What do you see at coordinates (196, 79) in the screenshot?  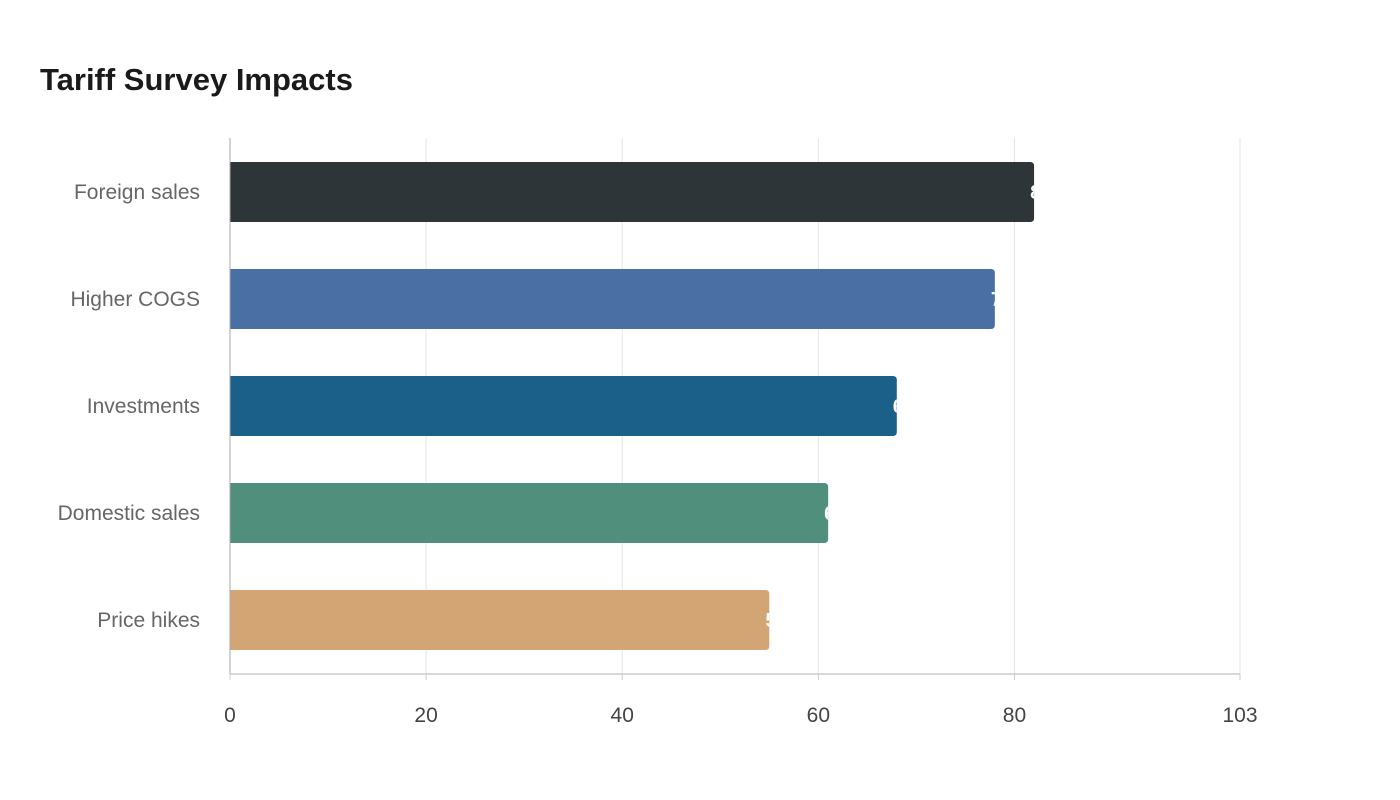 I see `chart-title: Tariff Survey Impacts` at bounding box center [196, 79].